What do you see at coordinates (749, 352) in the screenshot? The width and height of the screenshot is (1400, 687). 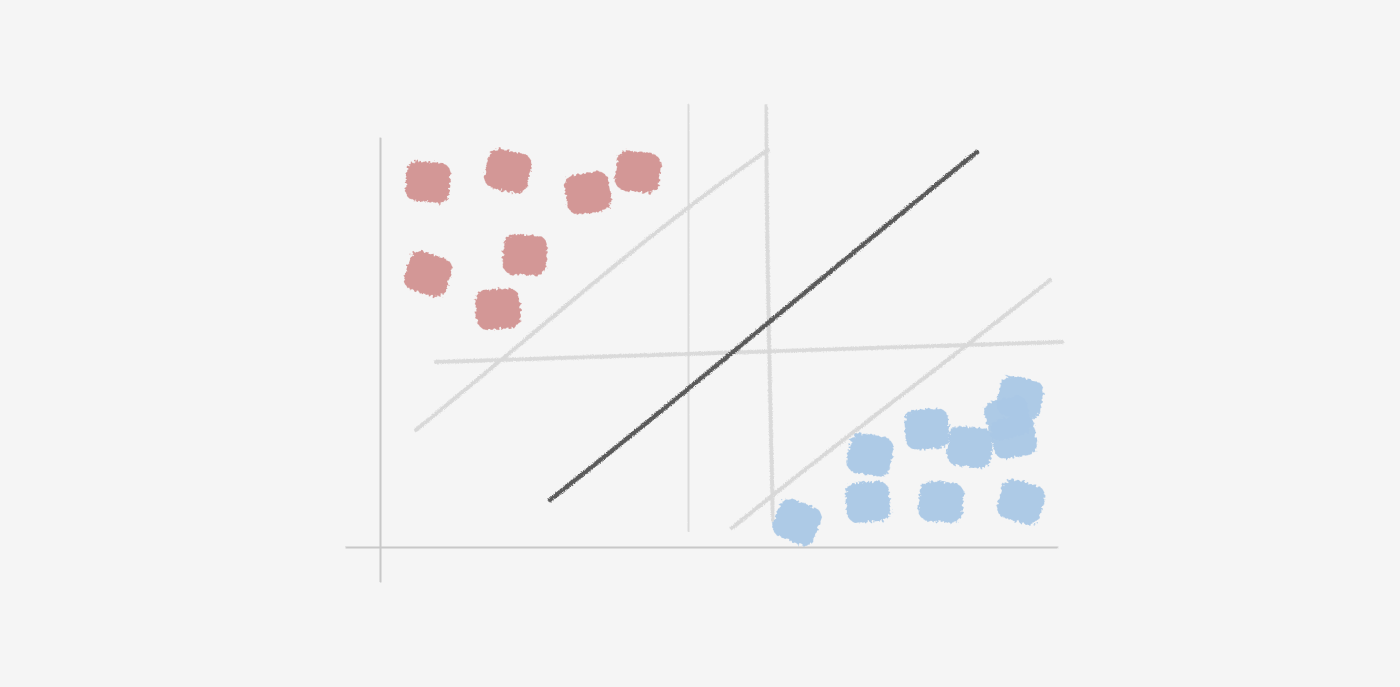 I see `grid-horizontal-line` at bounding box center [749, 352].